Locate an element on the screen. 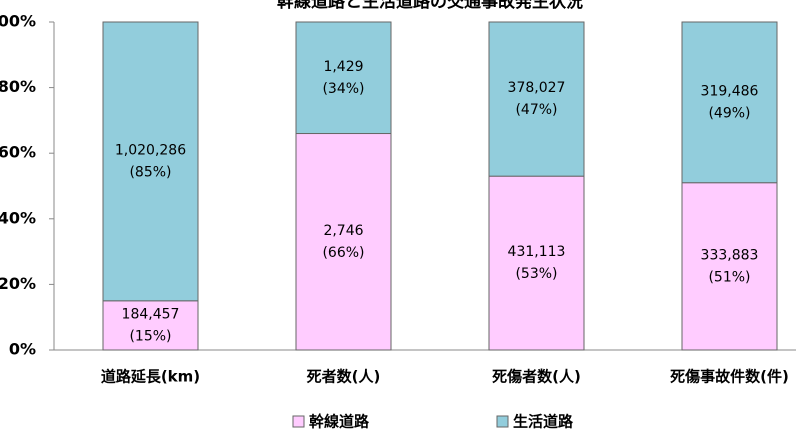  y-tick-label: 20% is located at coordinates (18, 283).